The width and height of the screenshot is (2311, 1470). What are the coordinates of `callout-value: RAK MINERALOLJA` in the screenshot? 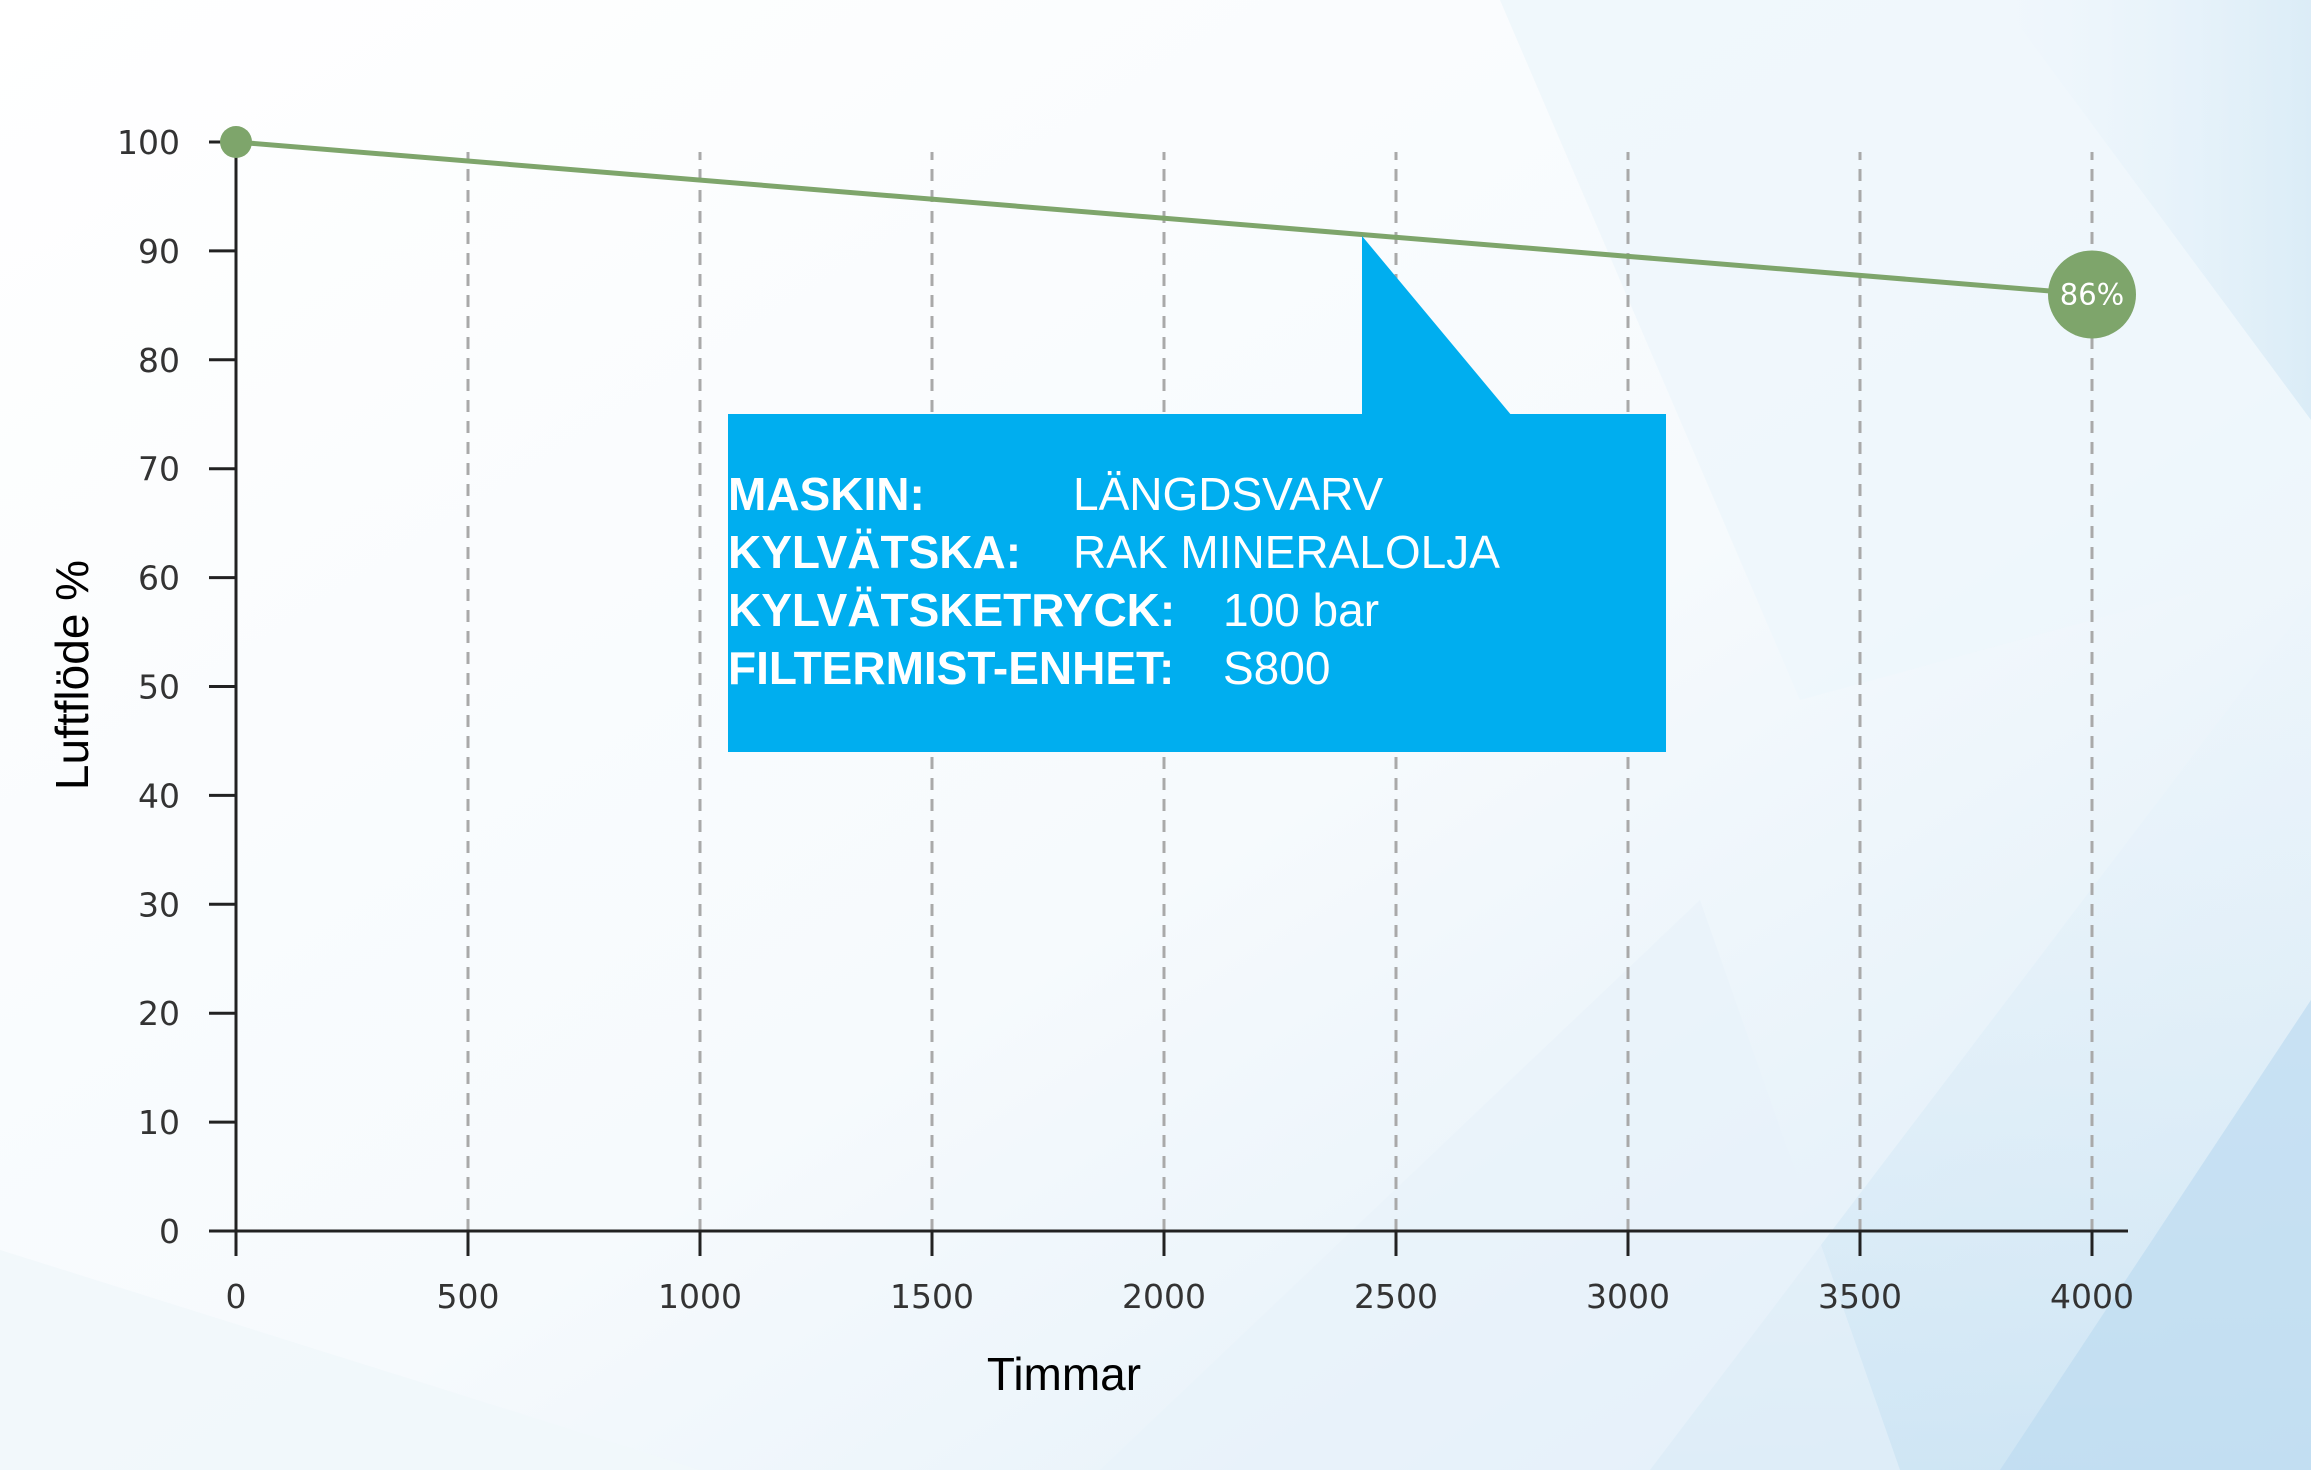 It's located at (1286, 552).